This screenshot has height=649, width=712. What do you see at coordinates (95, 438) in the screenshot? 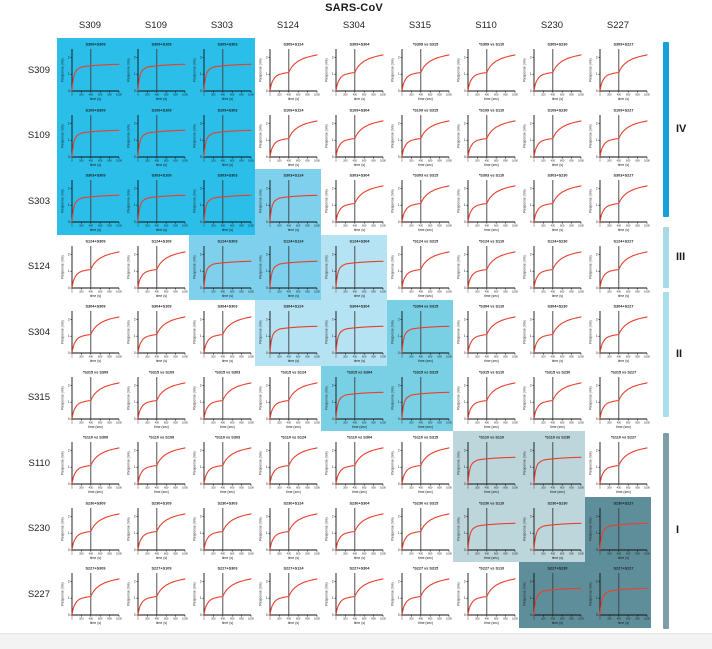
I see `svg-text: *S110 vs S309` at bounding box center [95, 438].